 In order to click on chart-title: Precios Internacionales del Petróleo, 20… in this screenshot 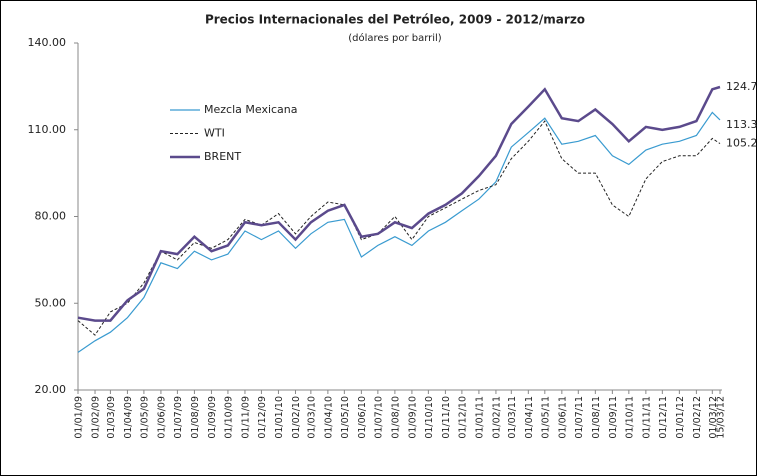, I will do `click(395, 20)`.